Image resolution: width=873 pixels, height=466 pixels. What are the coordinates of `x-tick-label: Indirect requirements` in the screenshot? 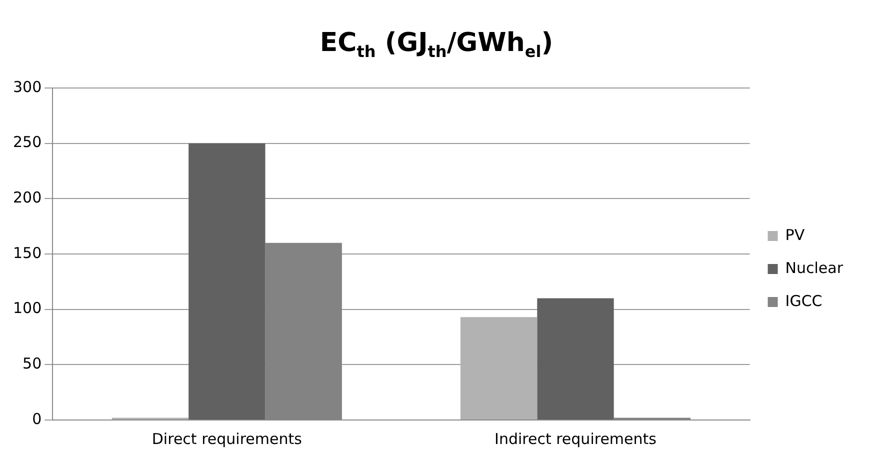 It's located at (575, 439).